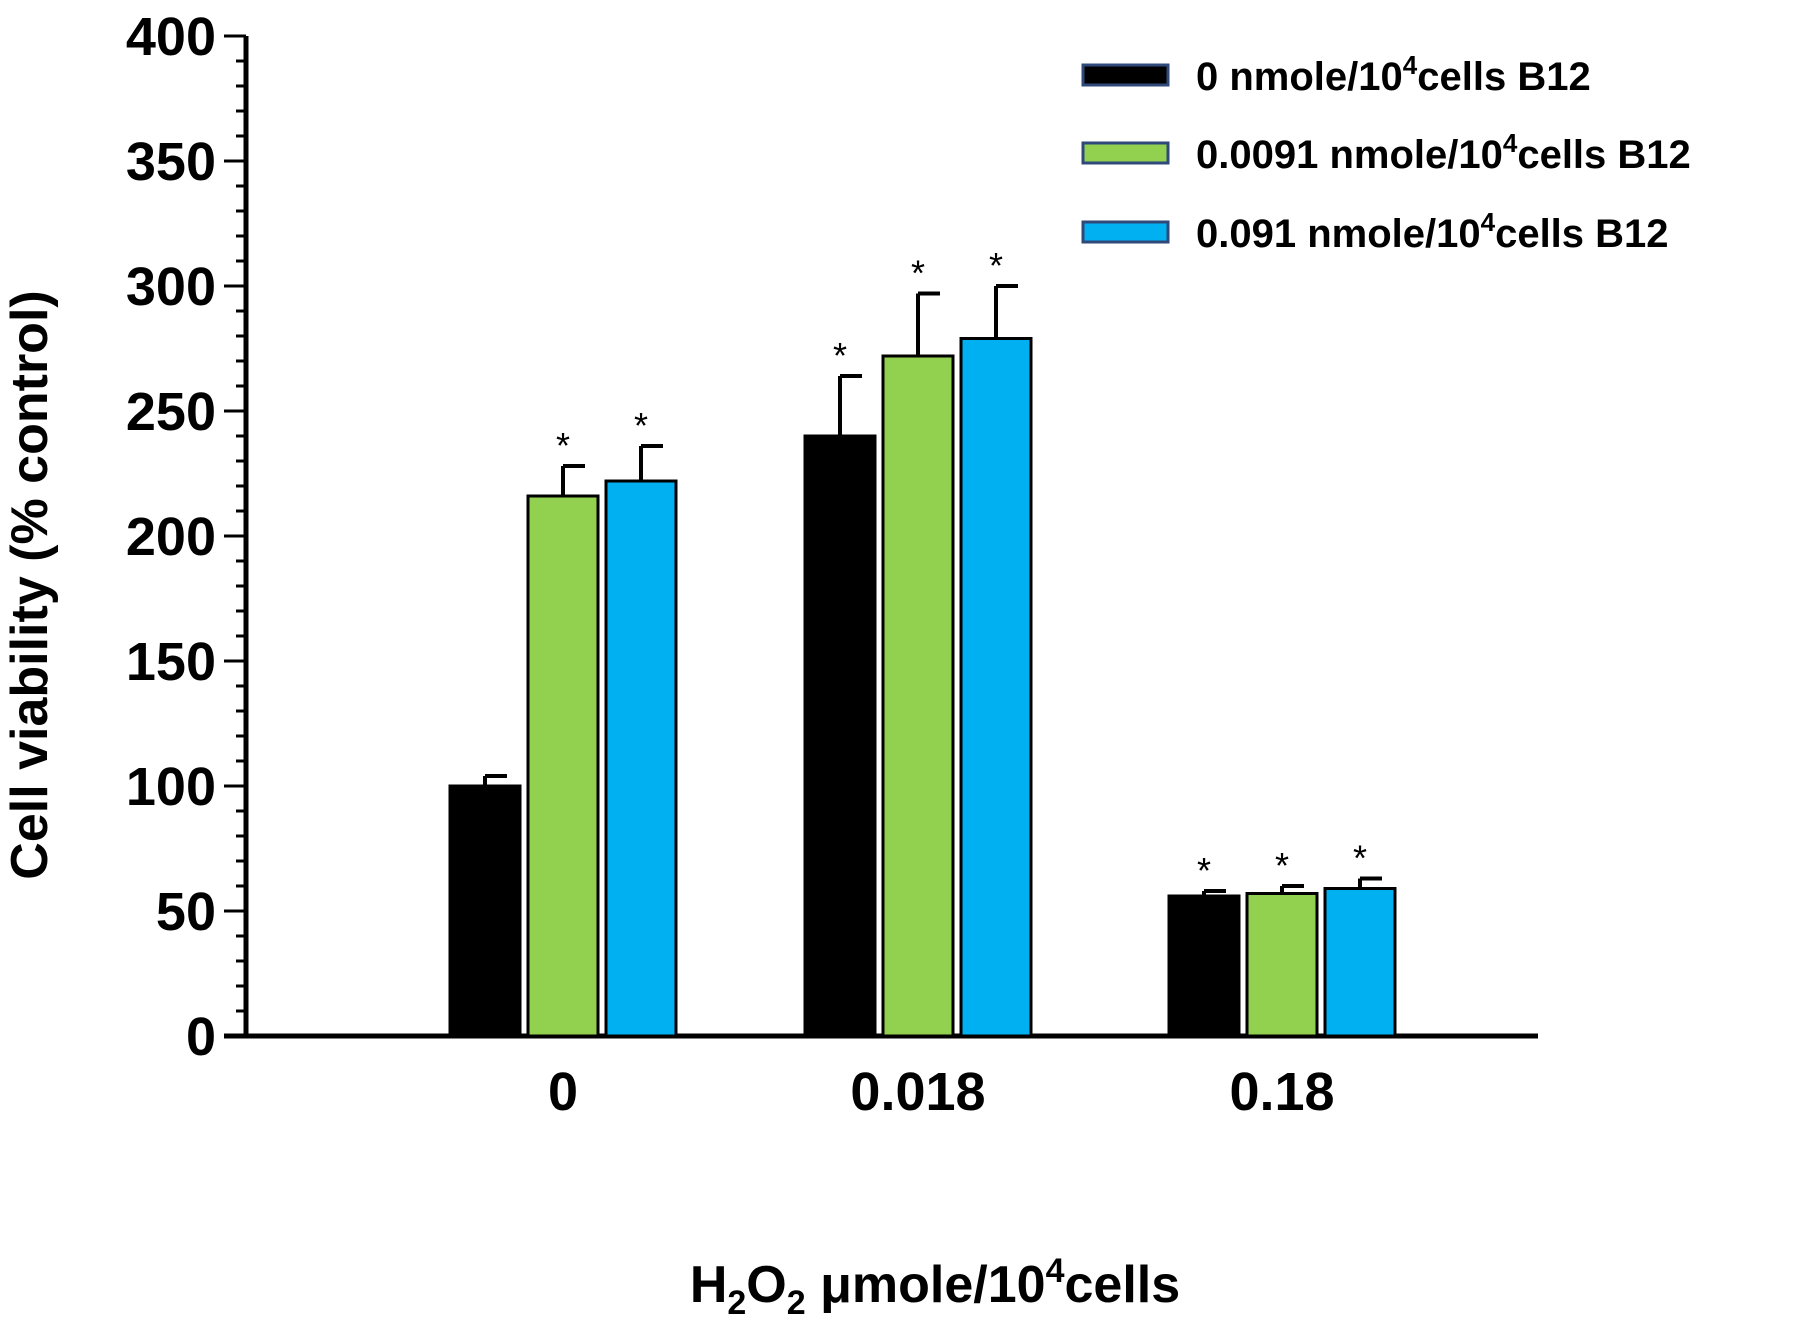 Image resolution: width=1800 pixels, height=1317 pixels. What do you see at coordinates (171, 162) in the screenshot?
I see `y-tick-label: 350` at bounding box center [171, 162].